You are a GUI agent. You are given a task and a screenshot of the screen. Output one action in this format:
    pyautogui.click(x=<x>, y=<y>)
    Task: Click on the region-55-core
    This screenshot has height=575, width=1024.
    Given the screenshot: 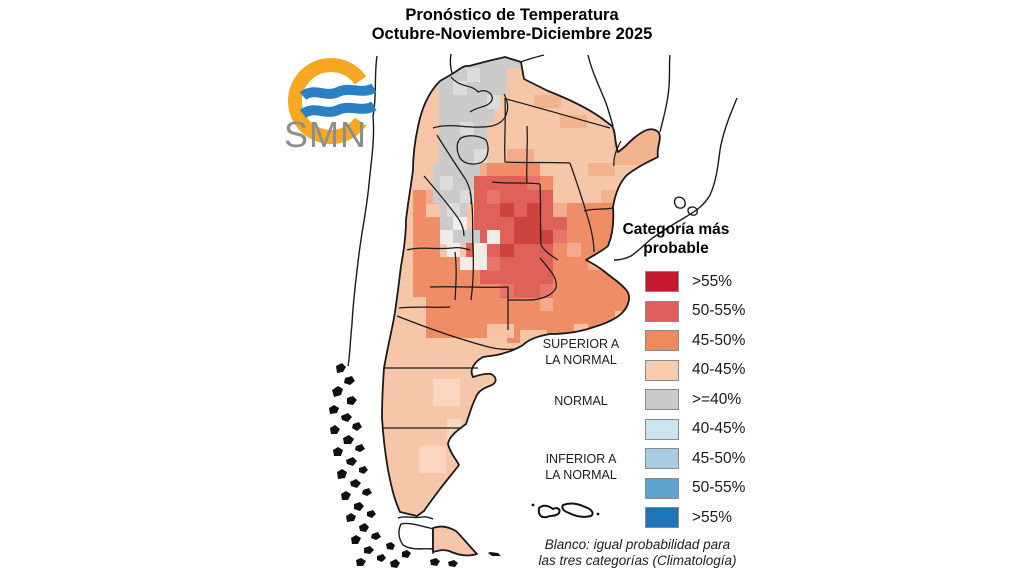 What is the action you would take?
    pyautogui.click(x=526, y=230)
    